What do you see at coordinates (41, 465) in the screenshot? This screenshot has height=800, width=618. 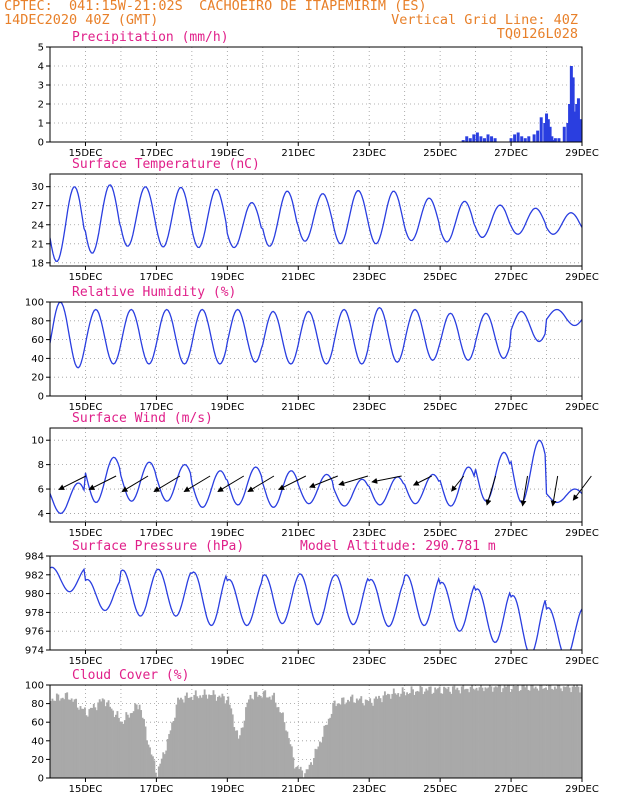 I see `y-tick-label: 8` at bounding box center [41, 465].